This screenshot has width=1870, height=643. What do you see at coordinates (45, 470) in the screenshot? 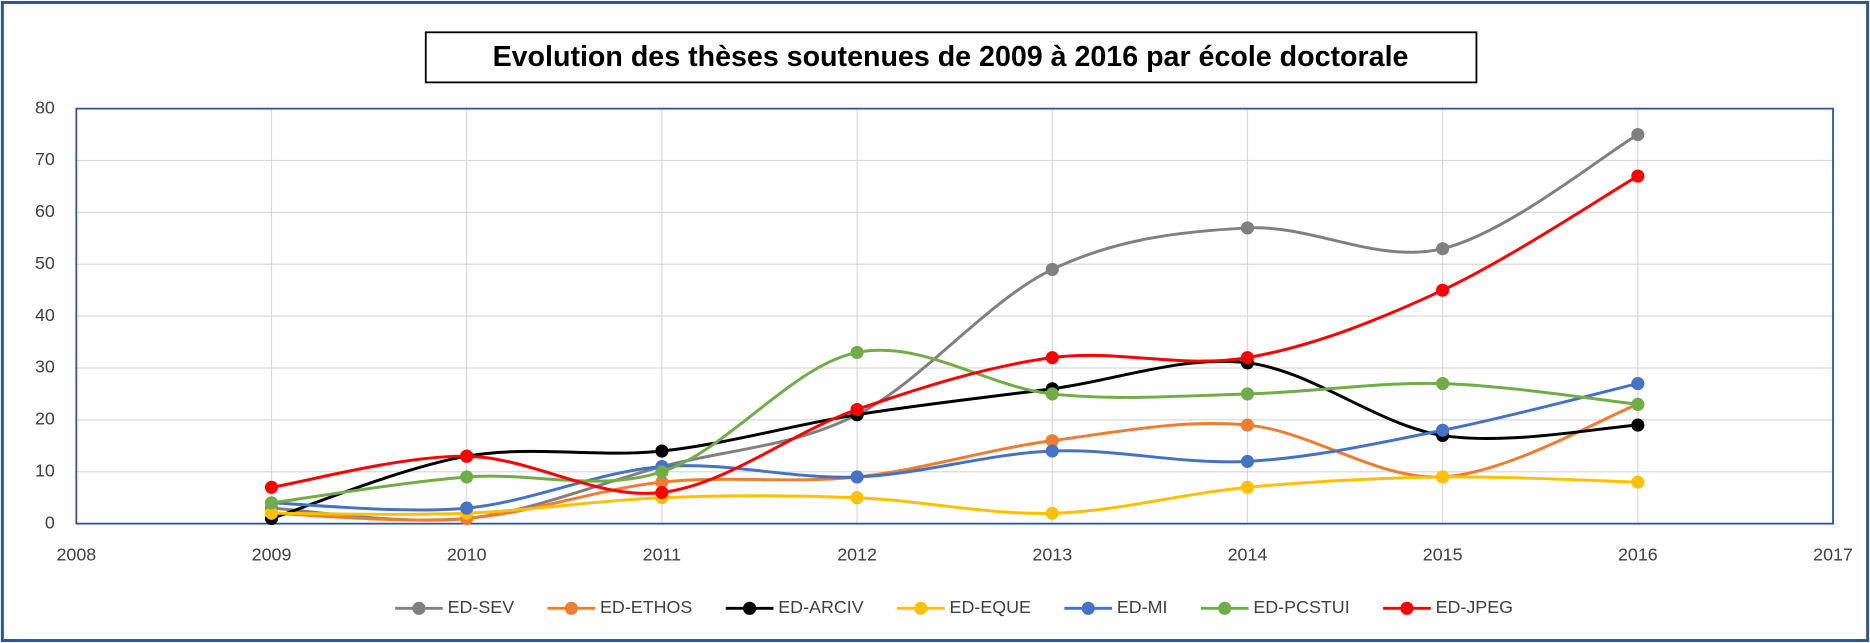
I see `y-tick-label: 10` at bounding box center [45, 470].